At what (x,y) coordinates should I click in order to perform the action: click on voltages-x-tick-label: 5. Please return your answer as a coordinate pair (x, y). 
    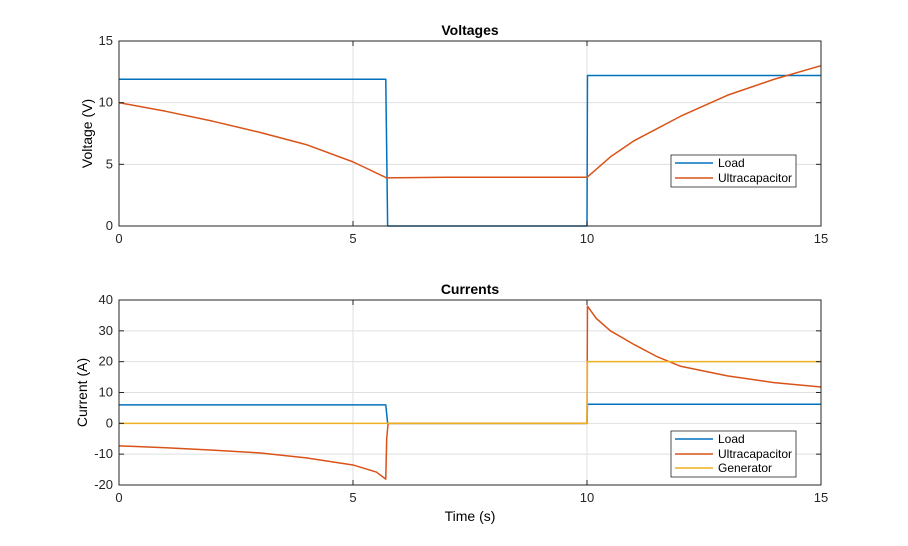
    Looking at the image, I should click on (352, 238).